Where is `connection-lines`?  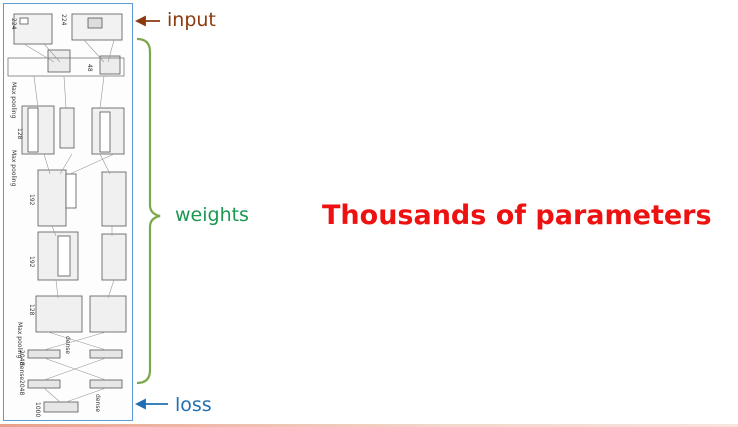 connection-lines is located at coordinates (69, 221).